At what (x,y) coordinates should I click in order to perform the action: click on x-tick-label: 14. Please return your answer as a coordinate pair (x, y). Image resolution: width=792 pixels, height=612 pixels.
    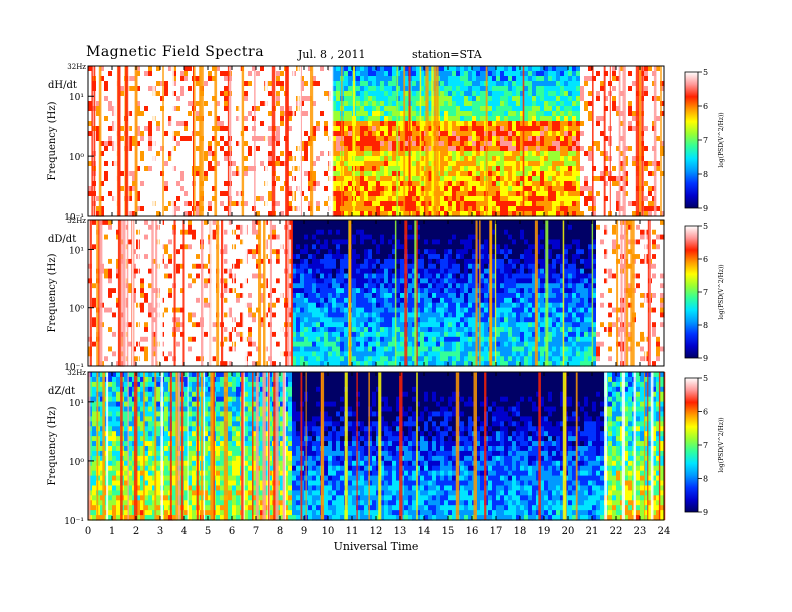
    Looking at the image, I should click on (424, 531).